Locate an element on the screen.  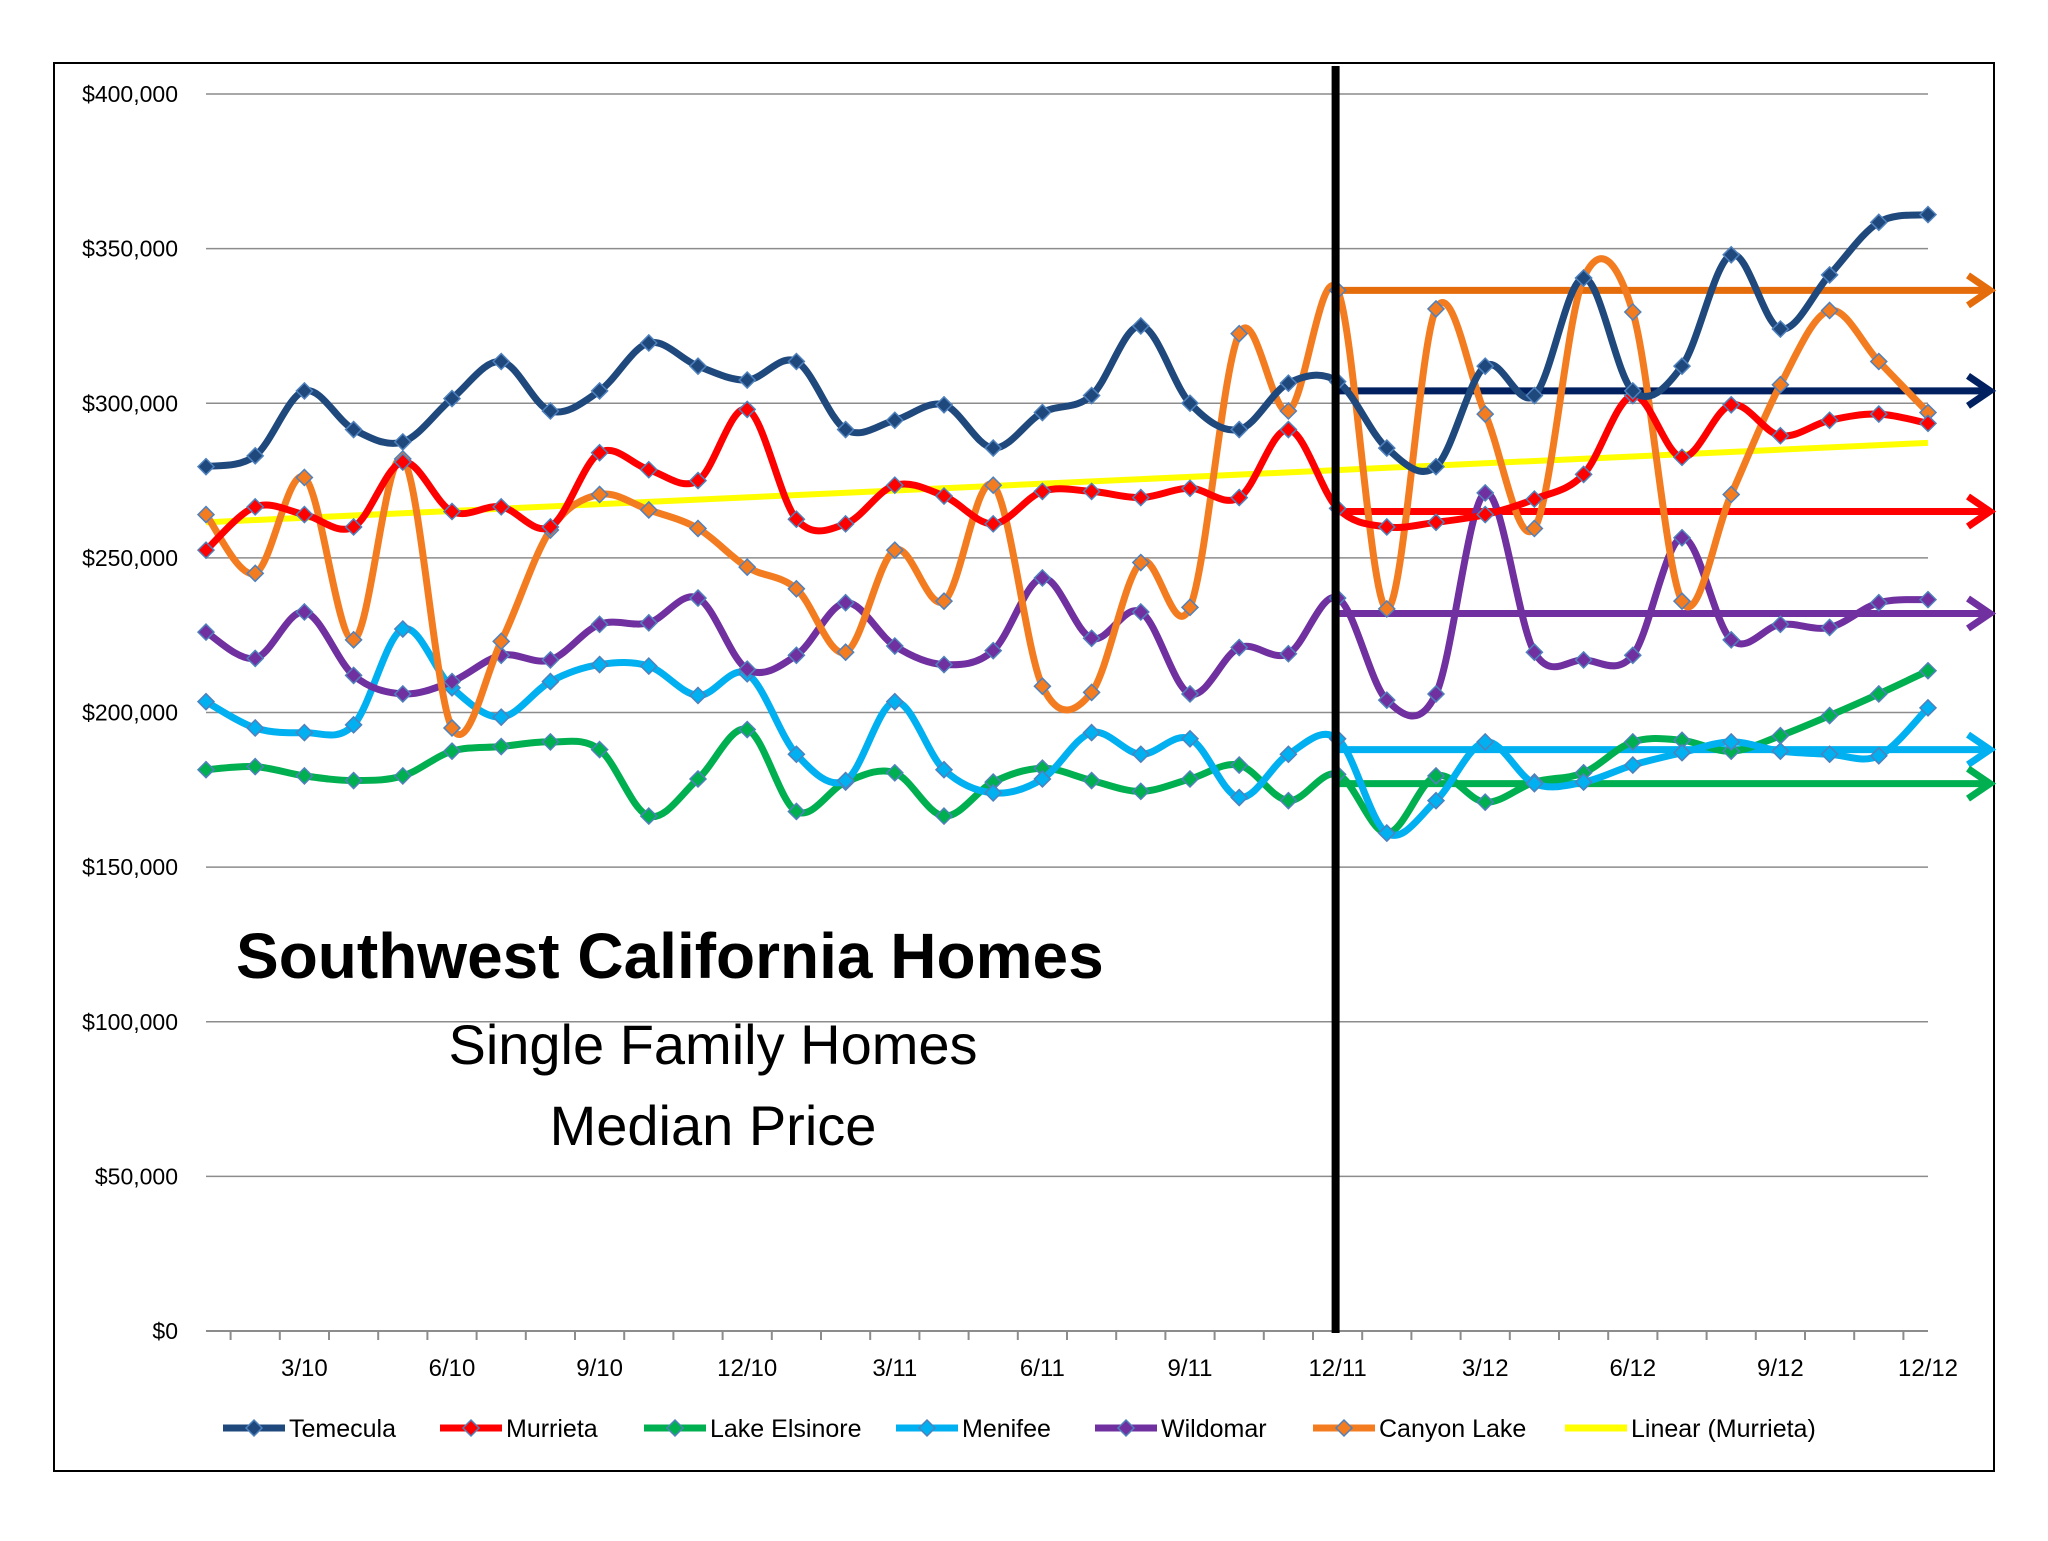
reference-arrowhead-temecula is located at coordinates (1981, 390).